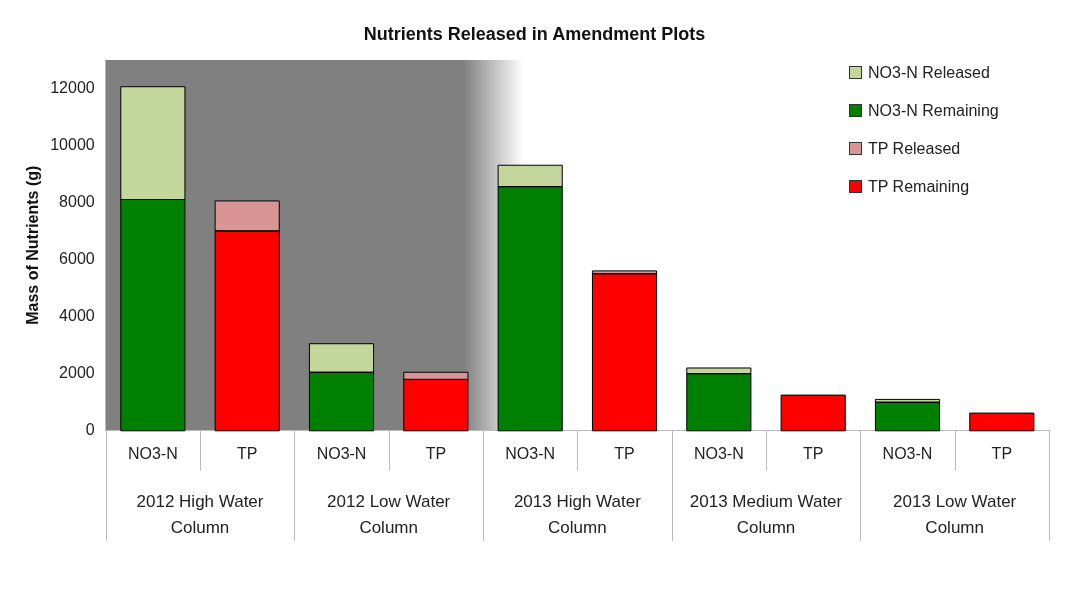  What do you see at coordinates (77, 315) in the screenshot?
I see `y-tick-label: 4000` at bounding box center [77, 315].